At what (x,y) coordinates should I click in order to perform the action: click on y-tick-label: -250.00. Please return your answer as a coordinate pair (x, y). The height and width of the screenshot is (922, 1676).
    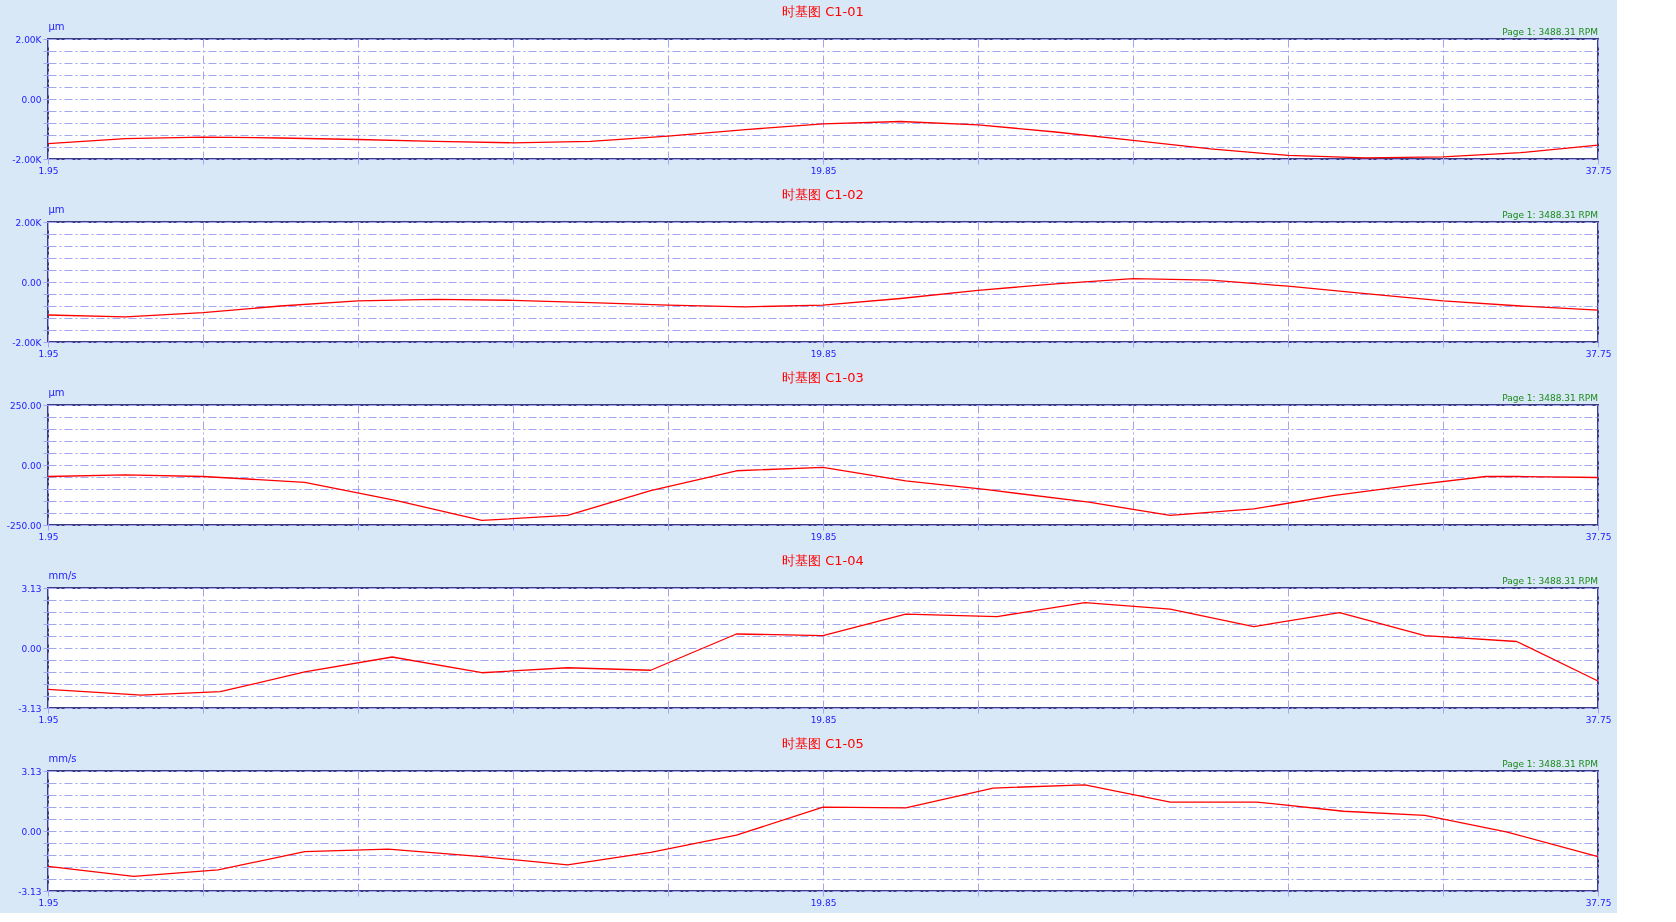
    Looking at the image, I should click on (24, 525).